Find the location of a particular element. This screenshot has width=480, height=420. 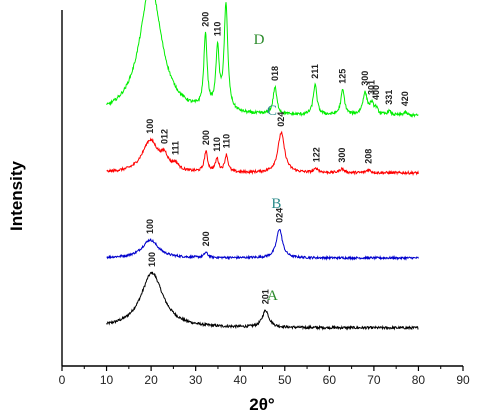

peak-label: 208 is located at coordinates (369, 156).